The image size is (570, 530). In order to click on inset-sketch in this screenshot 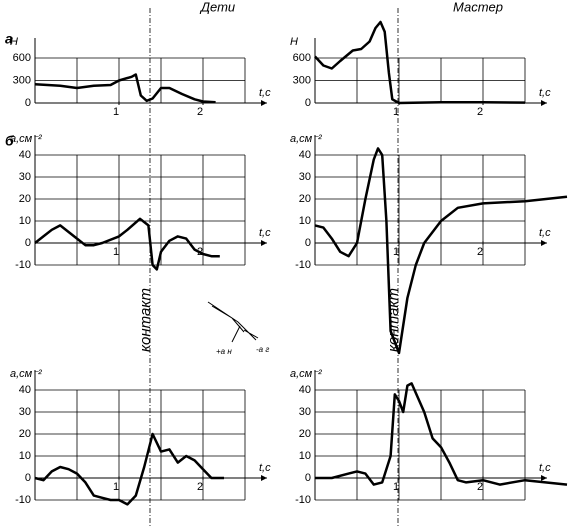, I will do `click(233, 322)`.